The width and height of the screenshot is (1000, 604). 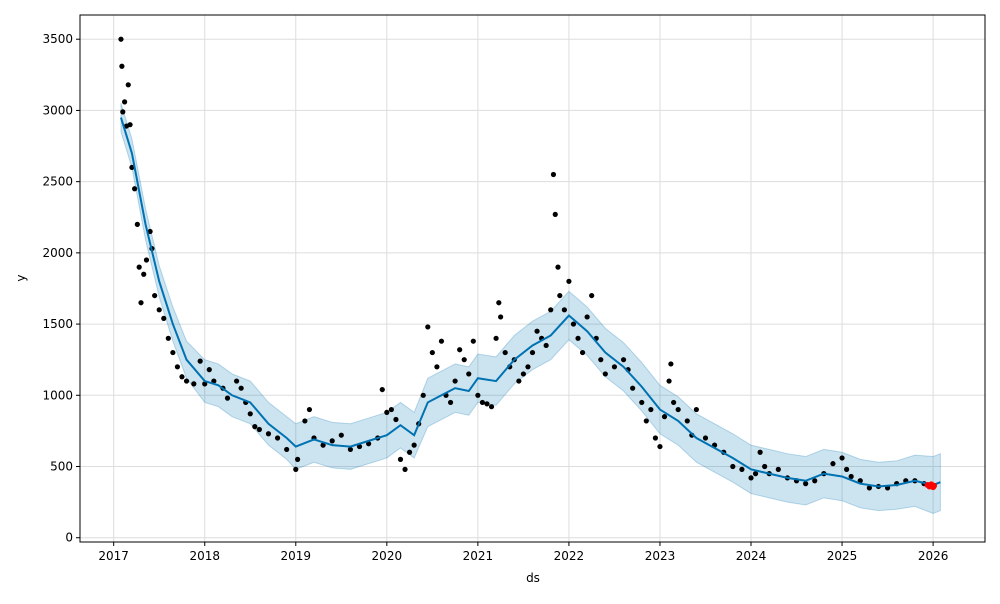 What do you see at coordinates (751, 556) in the screenshot?
I see `x-tick-label: 2024` at bounding box center [751, 556].